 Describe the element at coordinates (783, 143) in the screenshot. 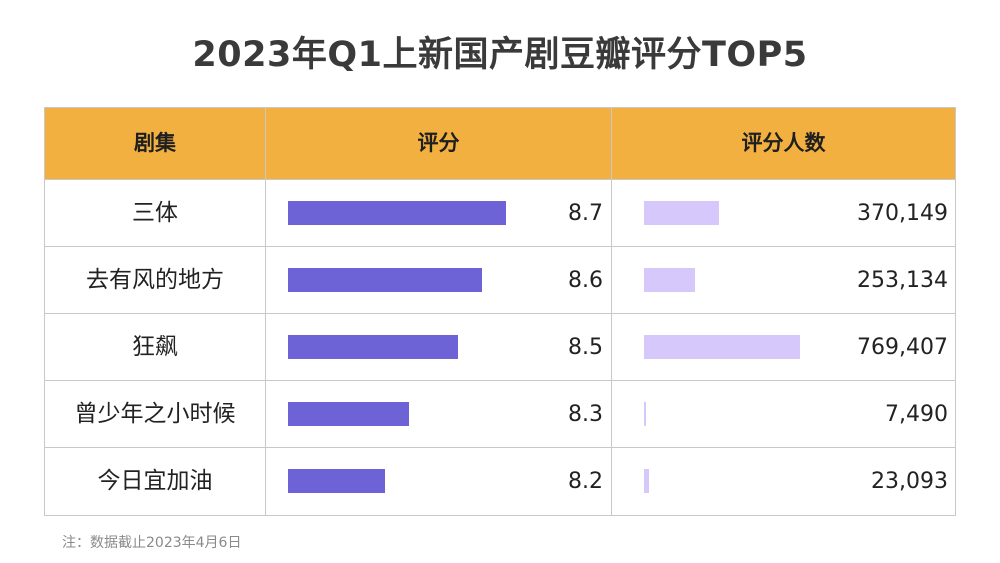

I see `header-count: 评分人数` at that location.